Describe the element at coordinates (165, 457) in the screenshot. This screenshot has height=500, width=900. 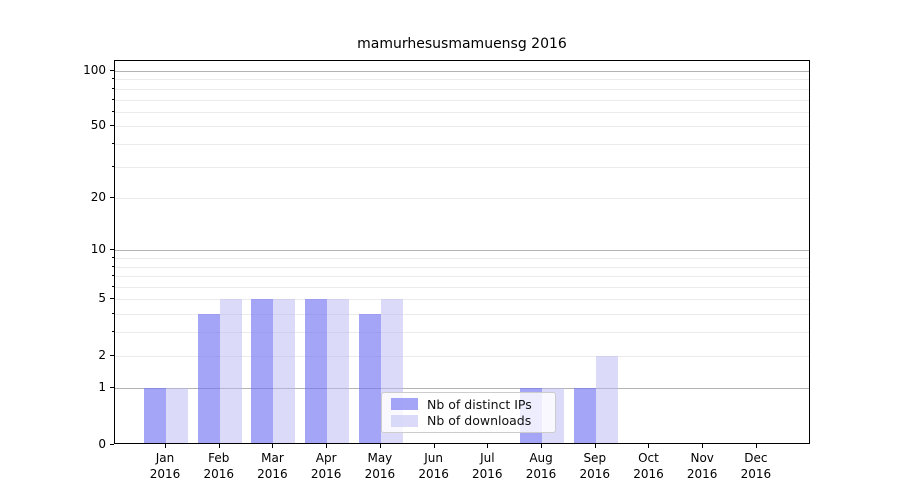
I see `month-label: Jan` at that location.